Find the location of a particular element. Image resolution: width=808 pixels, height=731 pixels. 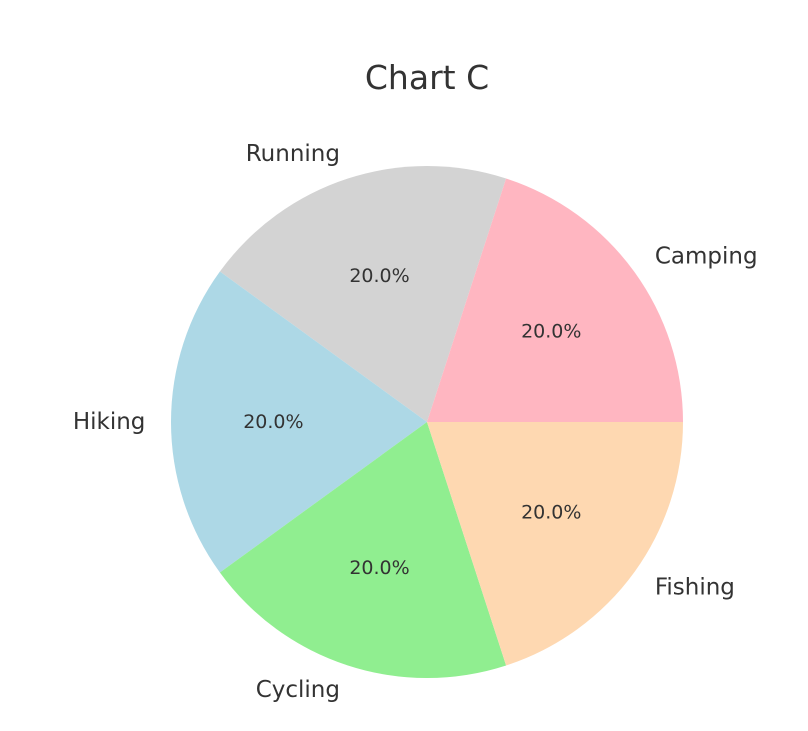

slice-fishing is located at coordinates (555, 544).